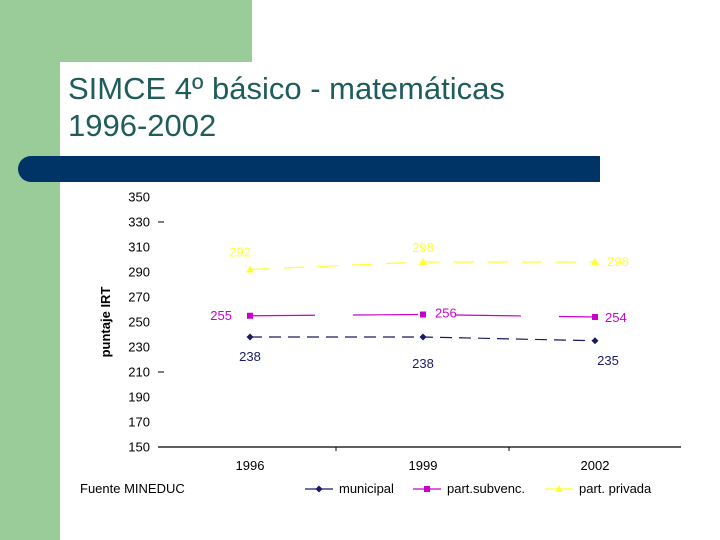  I want to click on data-label: 235, so click(608, 360).